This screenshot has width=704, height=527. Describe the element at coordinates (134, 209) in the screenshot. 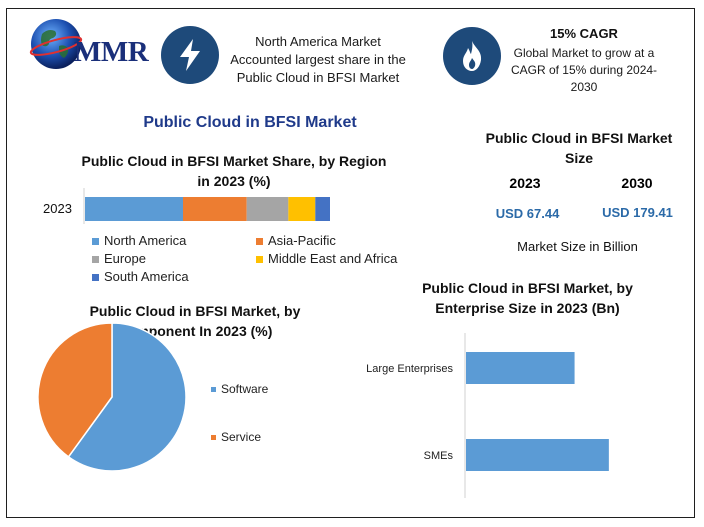

I see `region-bar-segment-north-america` at that location.